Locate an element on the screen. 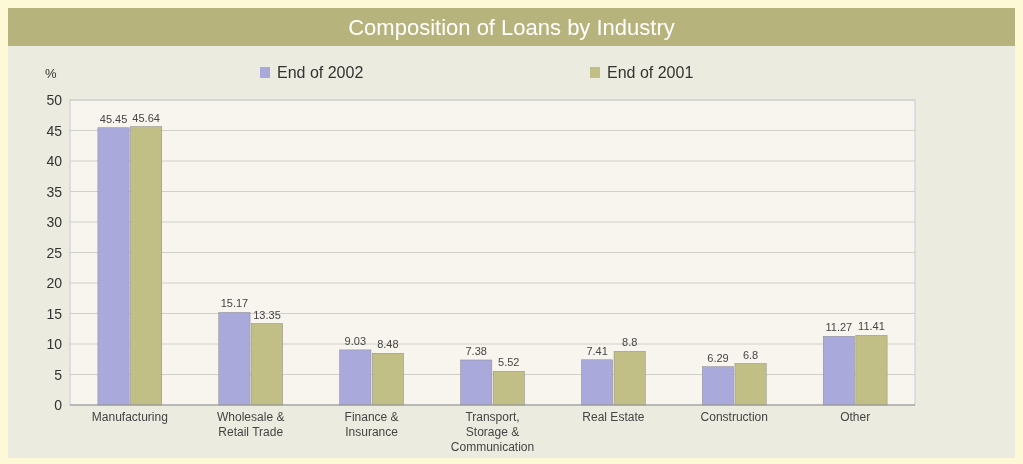  data-label: 11.27 is located at coordinates (839, 327).